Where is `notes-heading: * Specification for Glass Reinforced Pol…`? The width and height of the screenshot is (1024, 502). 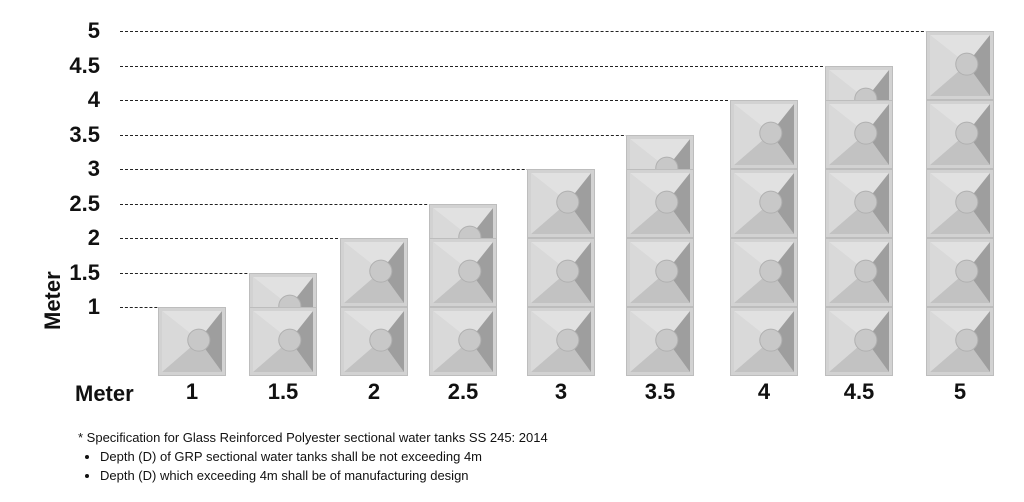 notes-heading: * Specification for Glass Reinforced Pol… is located at coordinates (313, 437).